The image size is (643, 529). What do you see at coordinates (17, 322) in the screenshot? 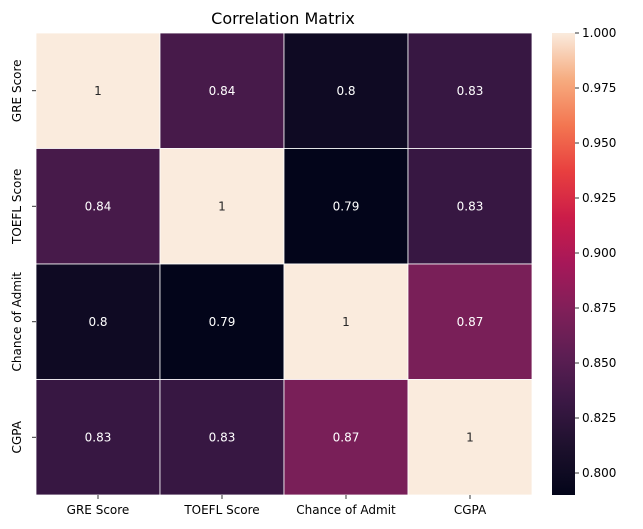
I see `y-tick-label: Chance of Admit` at bounding box center [17, 322].